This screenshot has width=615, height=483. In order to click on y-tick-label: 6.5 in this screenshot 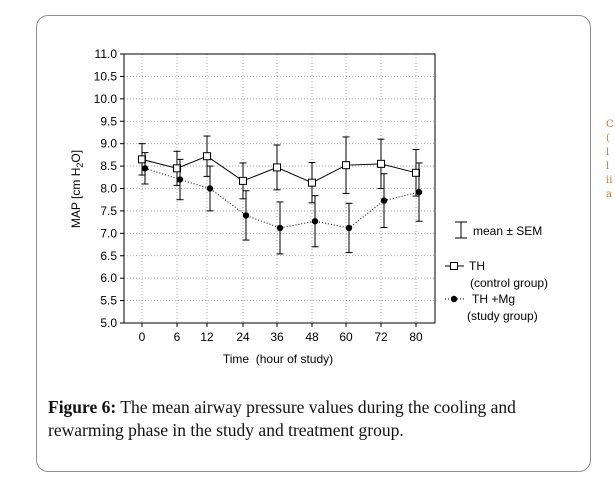, I will do `click(108, 256)`.